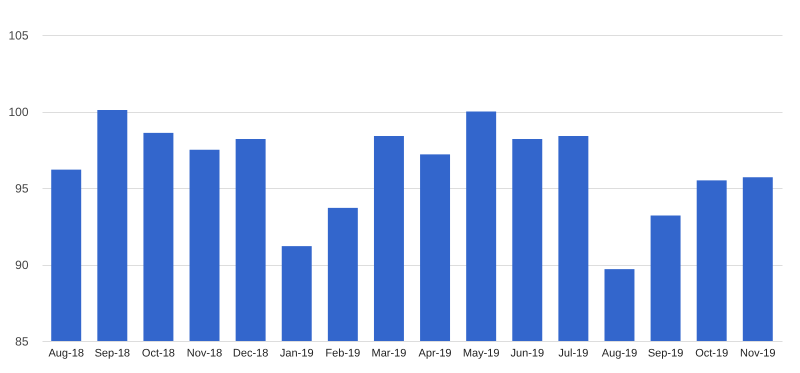 This screenshot has height=373, width=800. What do you see at coordinates (22, 265) in the screenshot?
I see `y-tick-label: 90` at bounding box center [22, 265].